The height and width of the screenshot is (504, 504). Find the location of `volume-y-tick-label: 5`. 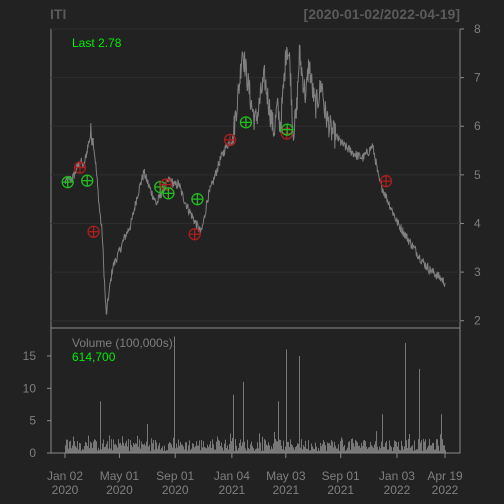

volume-y-tick-label: 5 is located at coordinates (32, 421).